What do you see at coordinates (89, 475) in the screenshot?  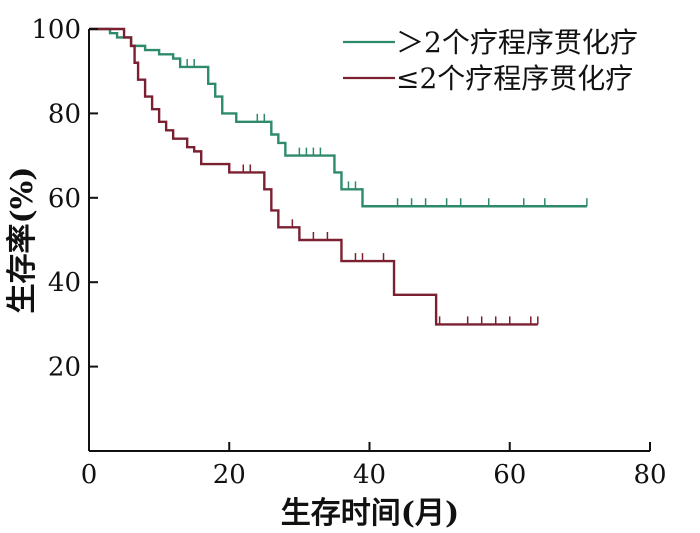 I see `x-tick-label: 0` at bounding box center [89, 475].